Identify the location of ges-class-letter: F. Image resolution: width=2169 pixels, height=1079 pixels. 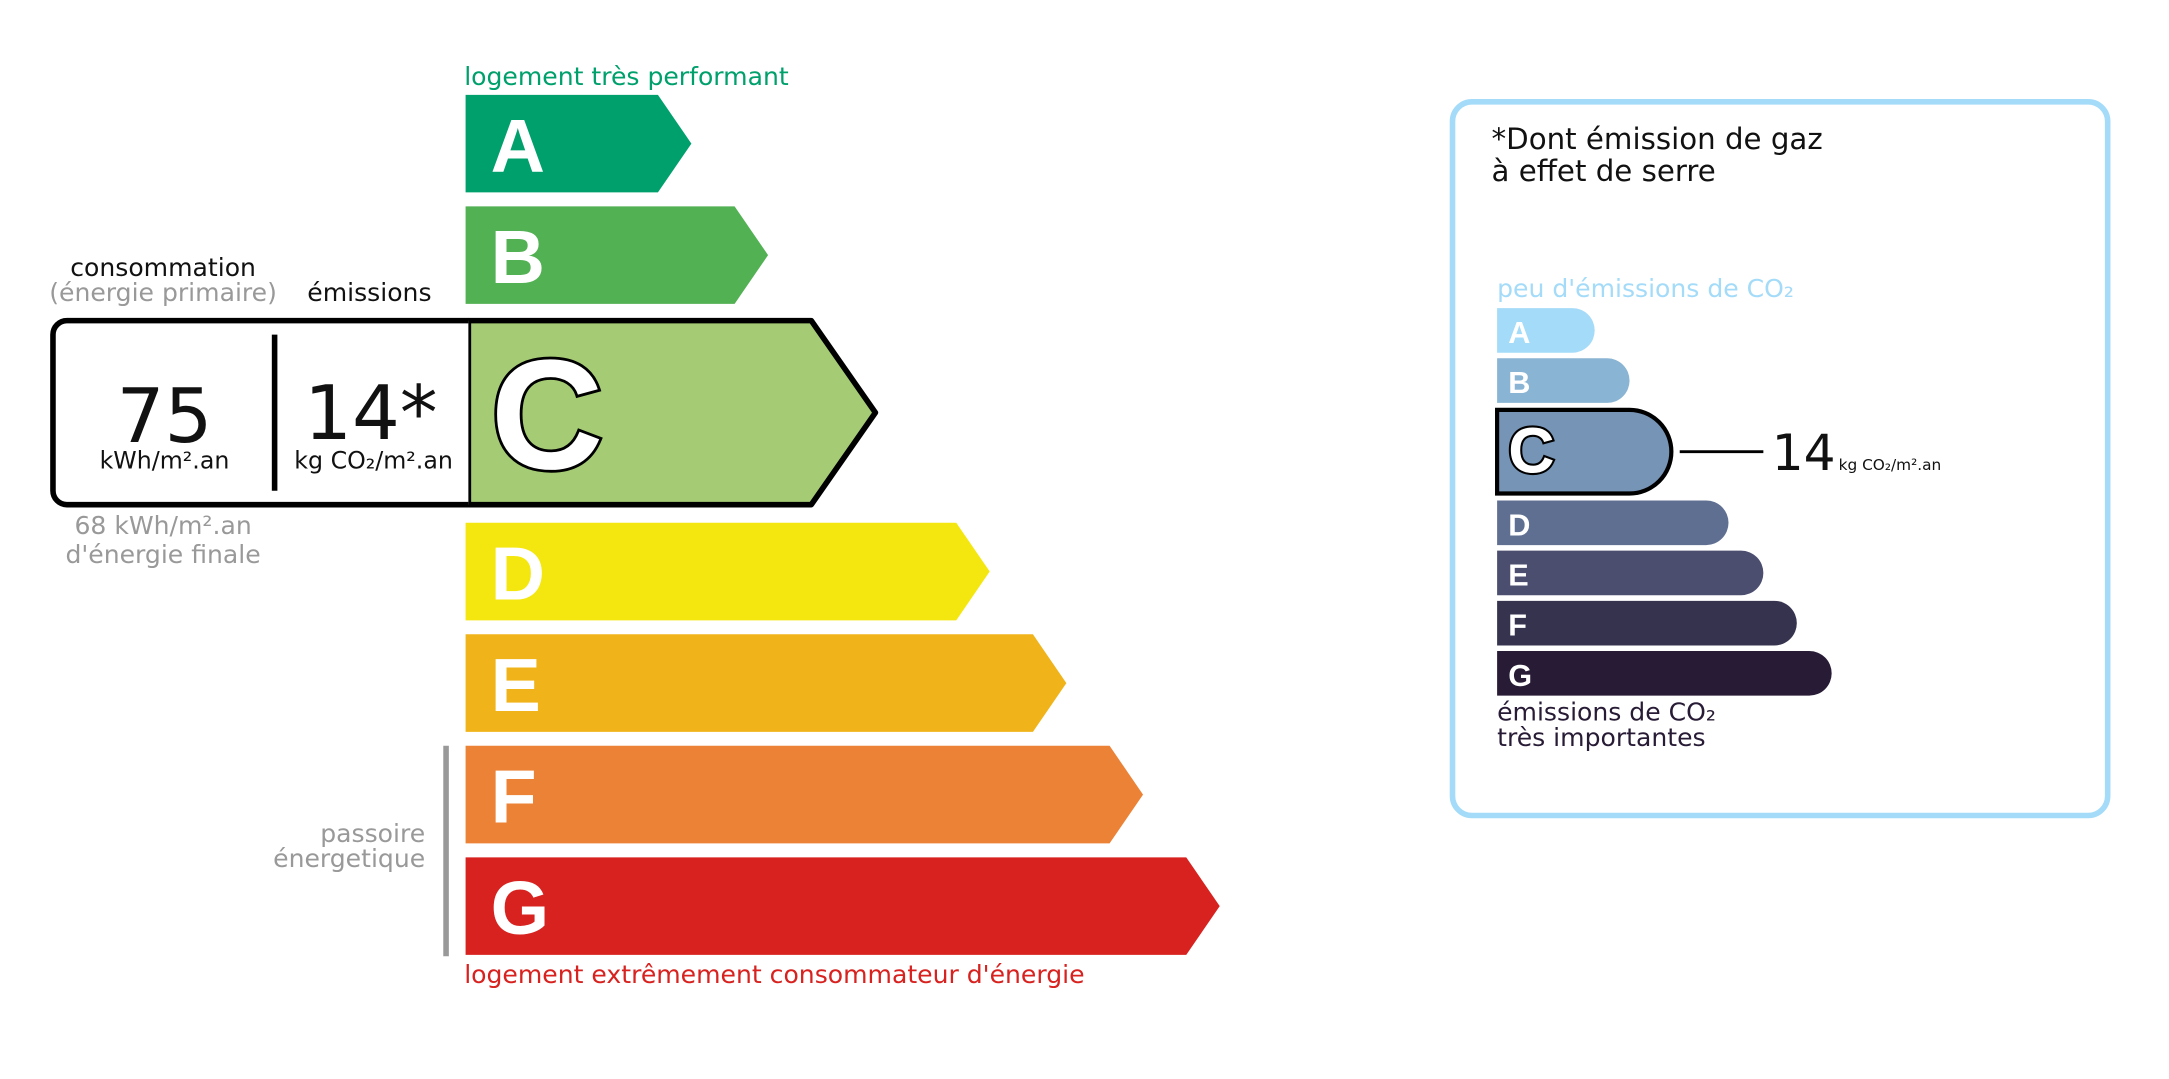
(1517, 626).